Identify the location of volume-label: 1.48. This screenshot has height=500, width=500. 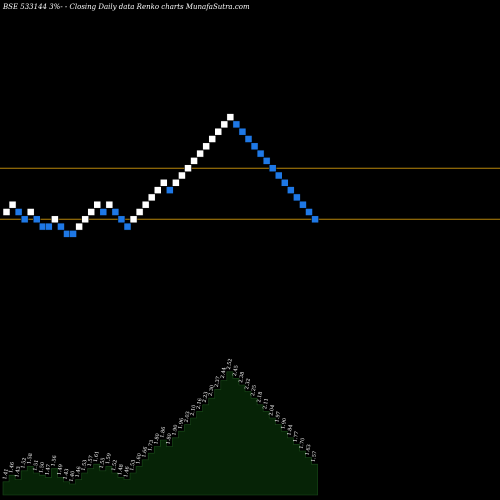
(121, 470).